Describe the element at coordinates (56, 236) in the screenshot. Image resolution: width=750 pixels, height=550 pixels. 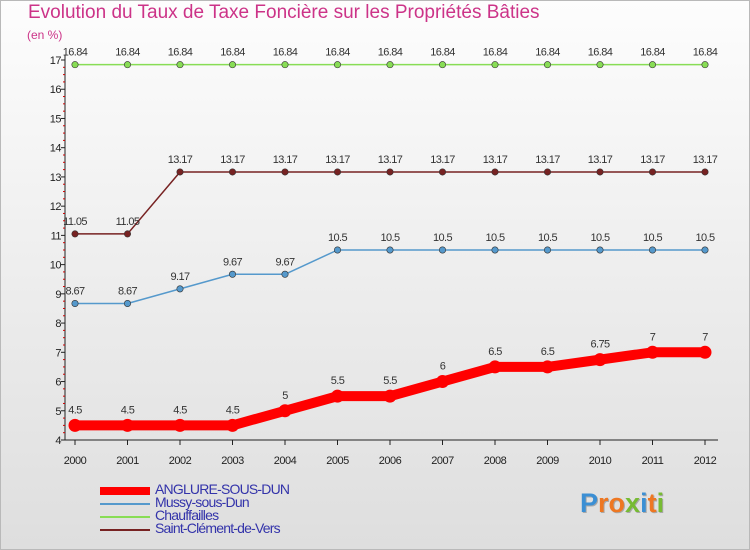
I see `y-tick-label: 11` at that location.